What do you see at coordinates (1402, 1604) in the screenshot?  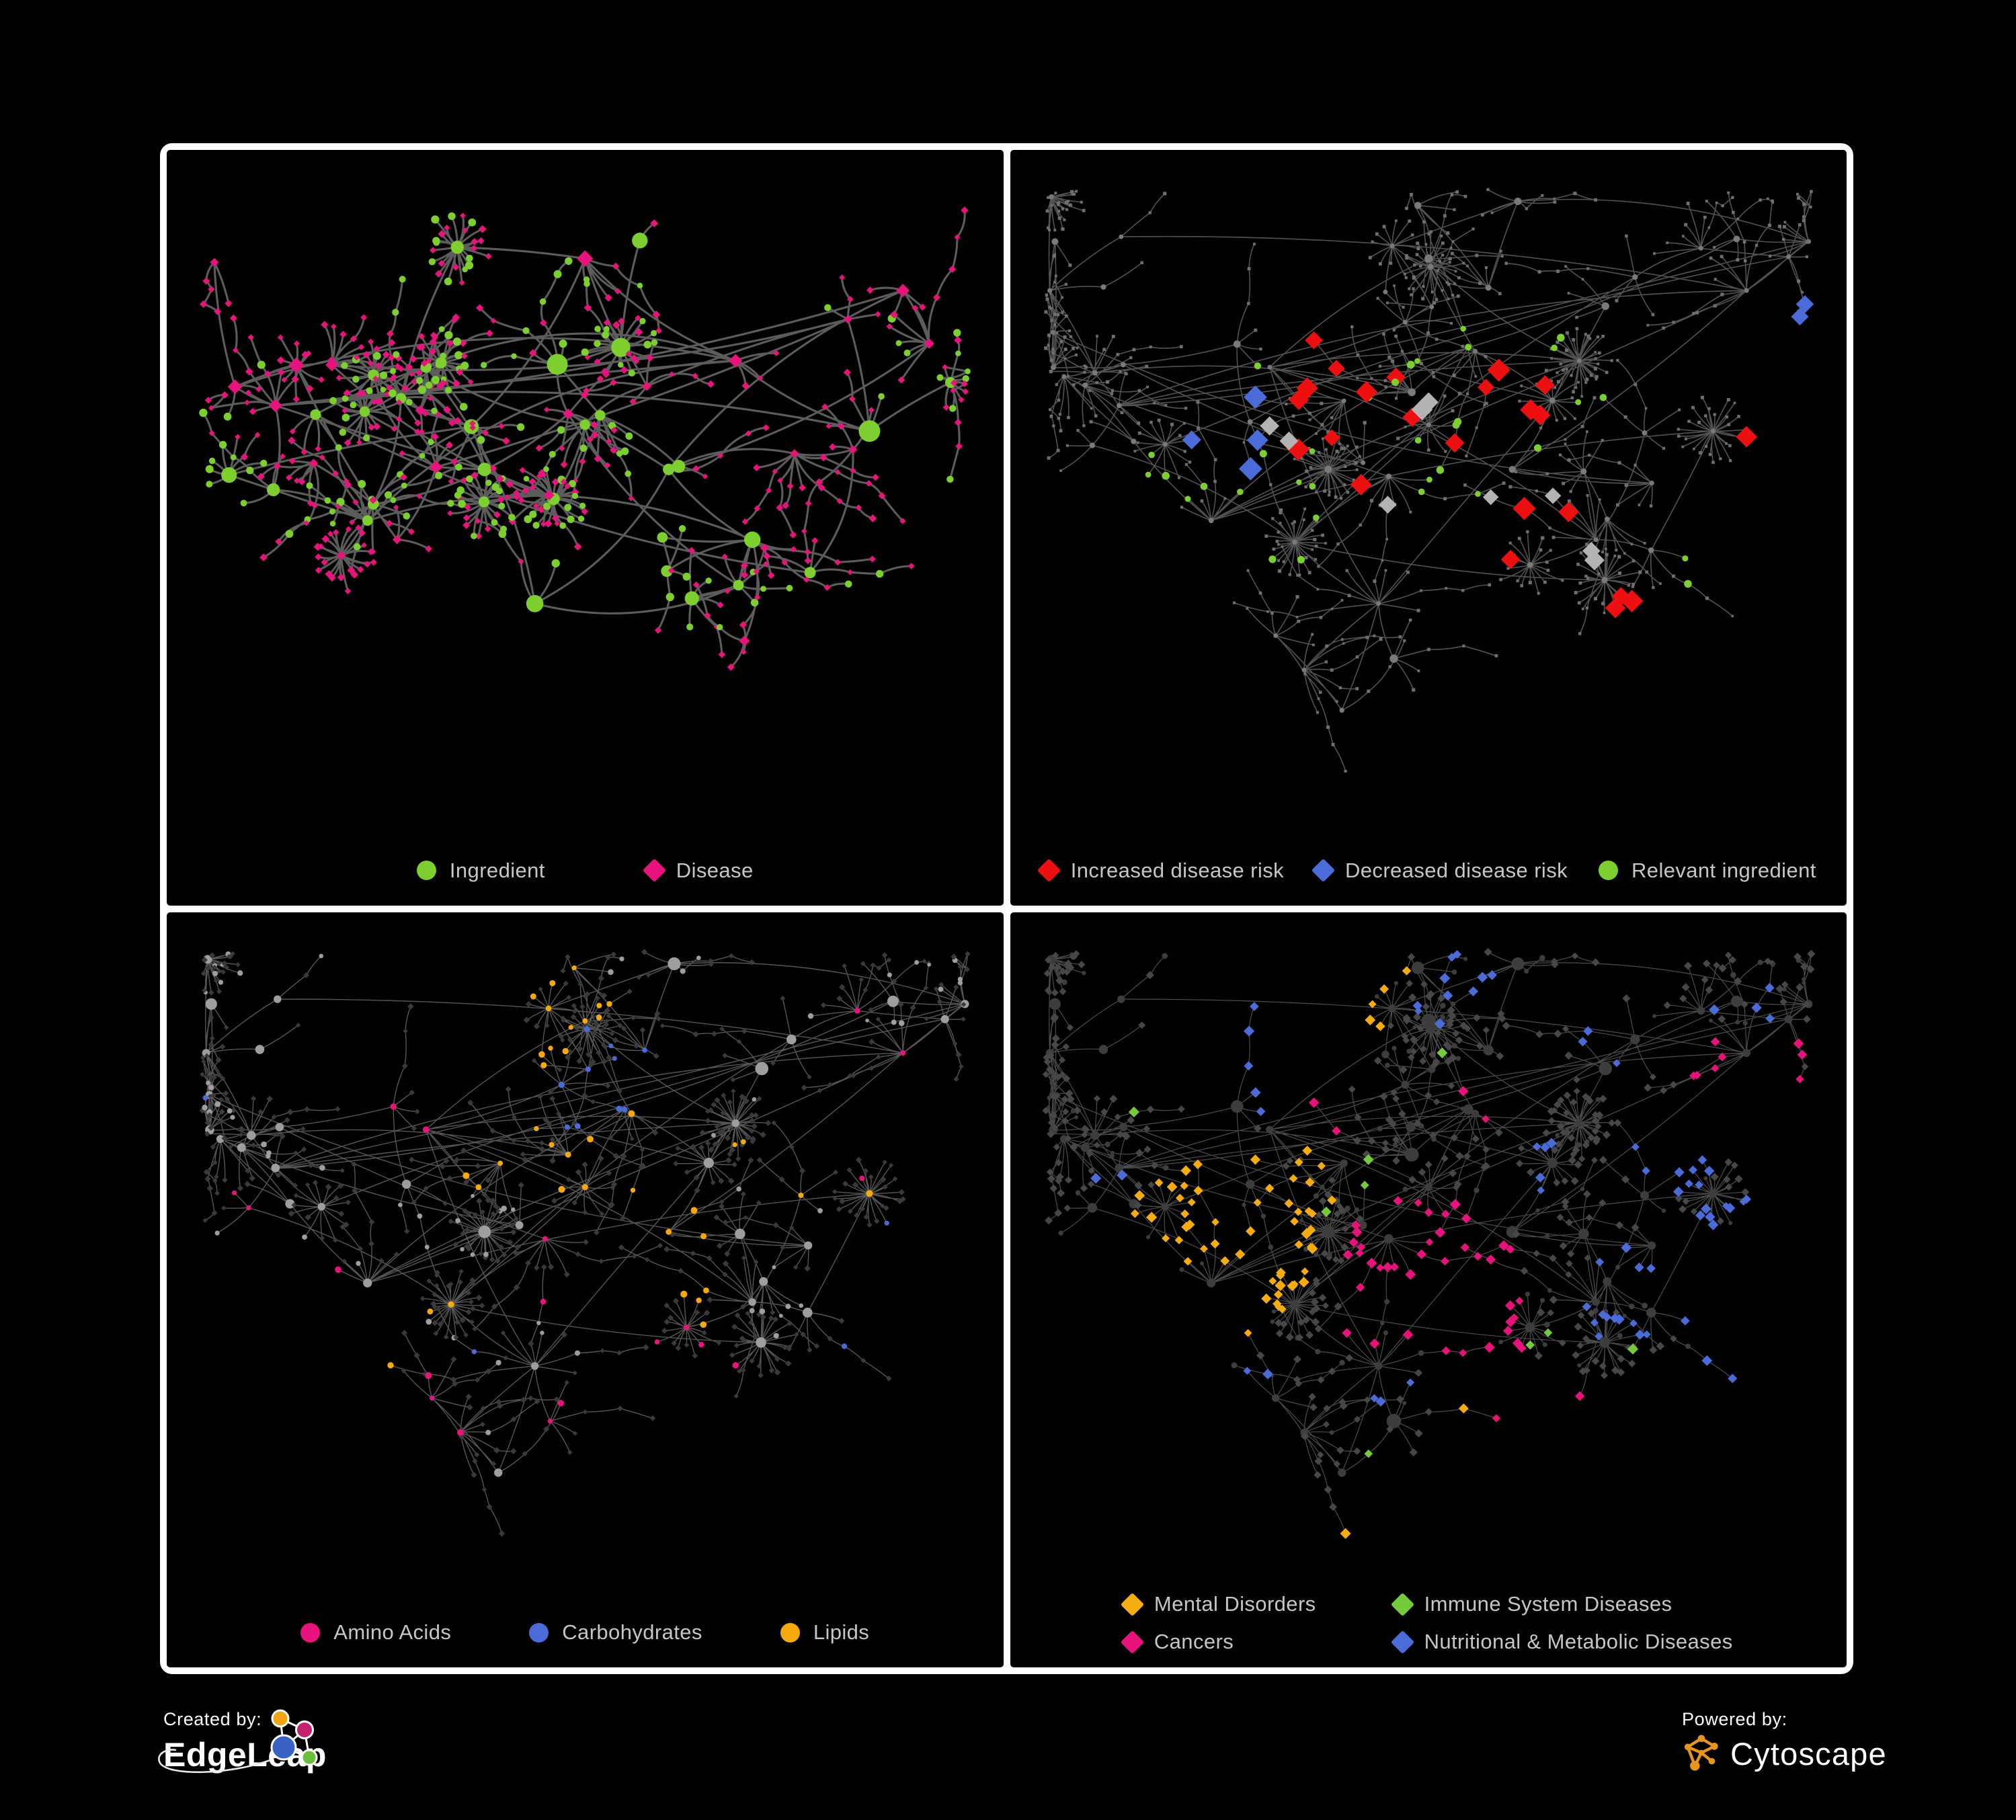 I see `immune-diseases-diamond-icon` at bounding box center [1402, 1604].